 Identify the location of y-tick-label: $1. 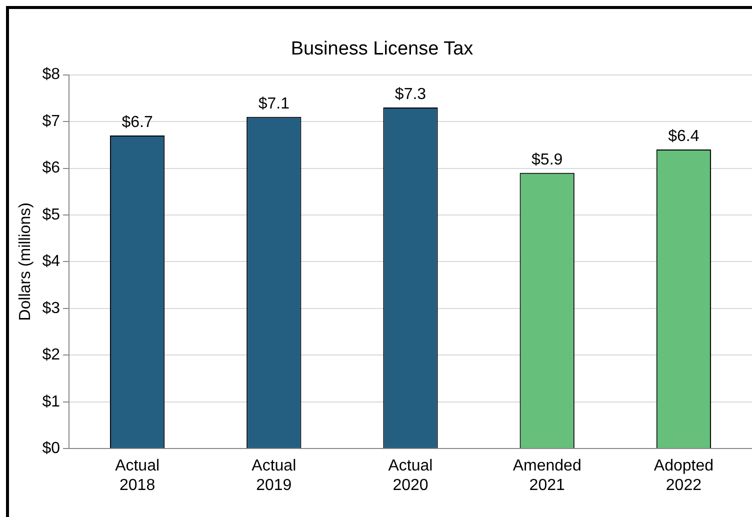
(51, 401).